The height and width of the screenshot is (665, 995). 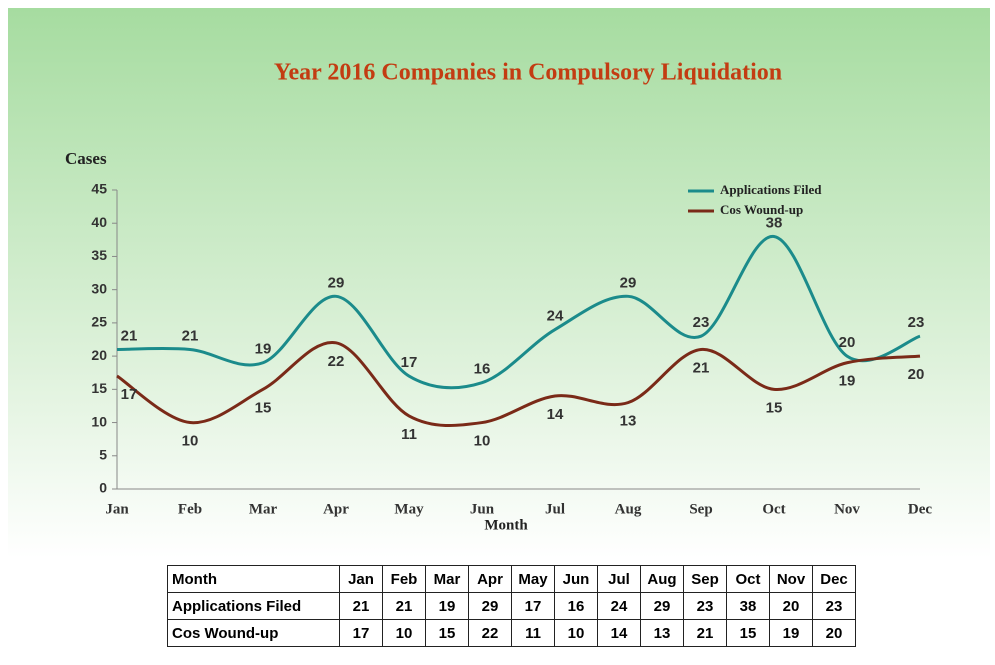 I want to click on x-tick-label: Apr, so click(x=336, y=509).